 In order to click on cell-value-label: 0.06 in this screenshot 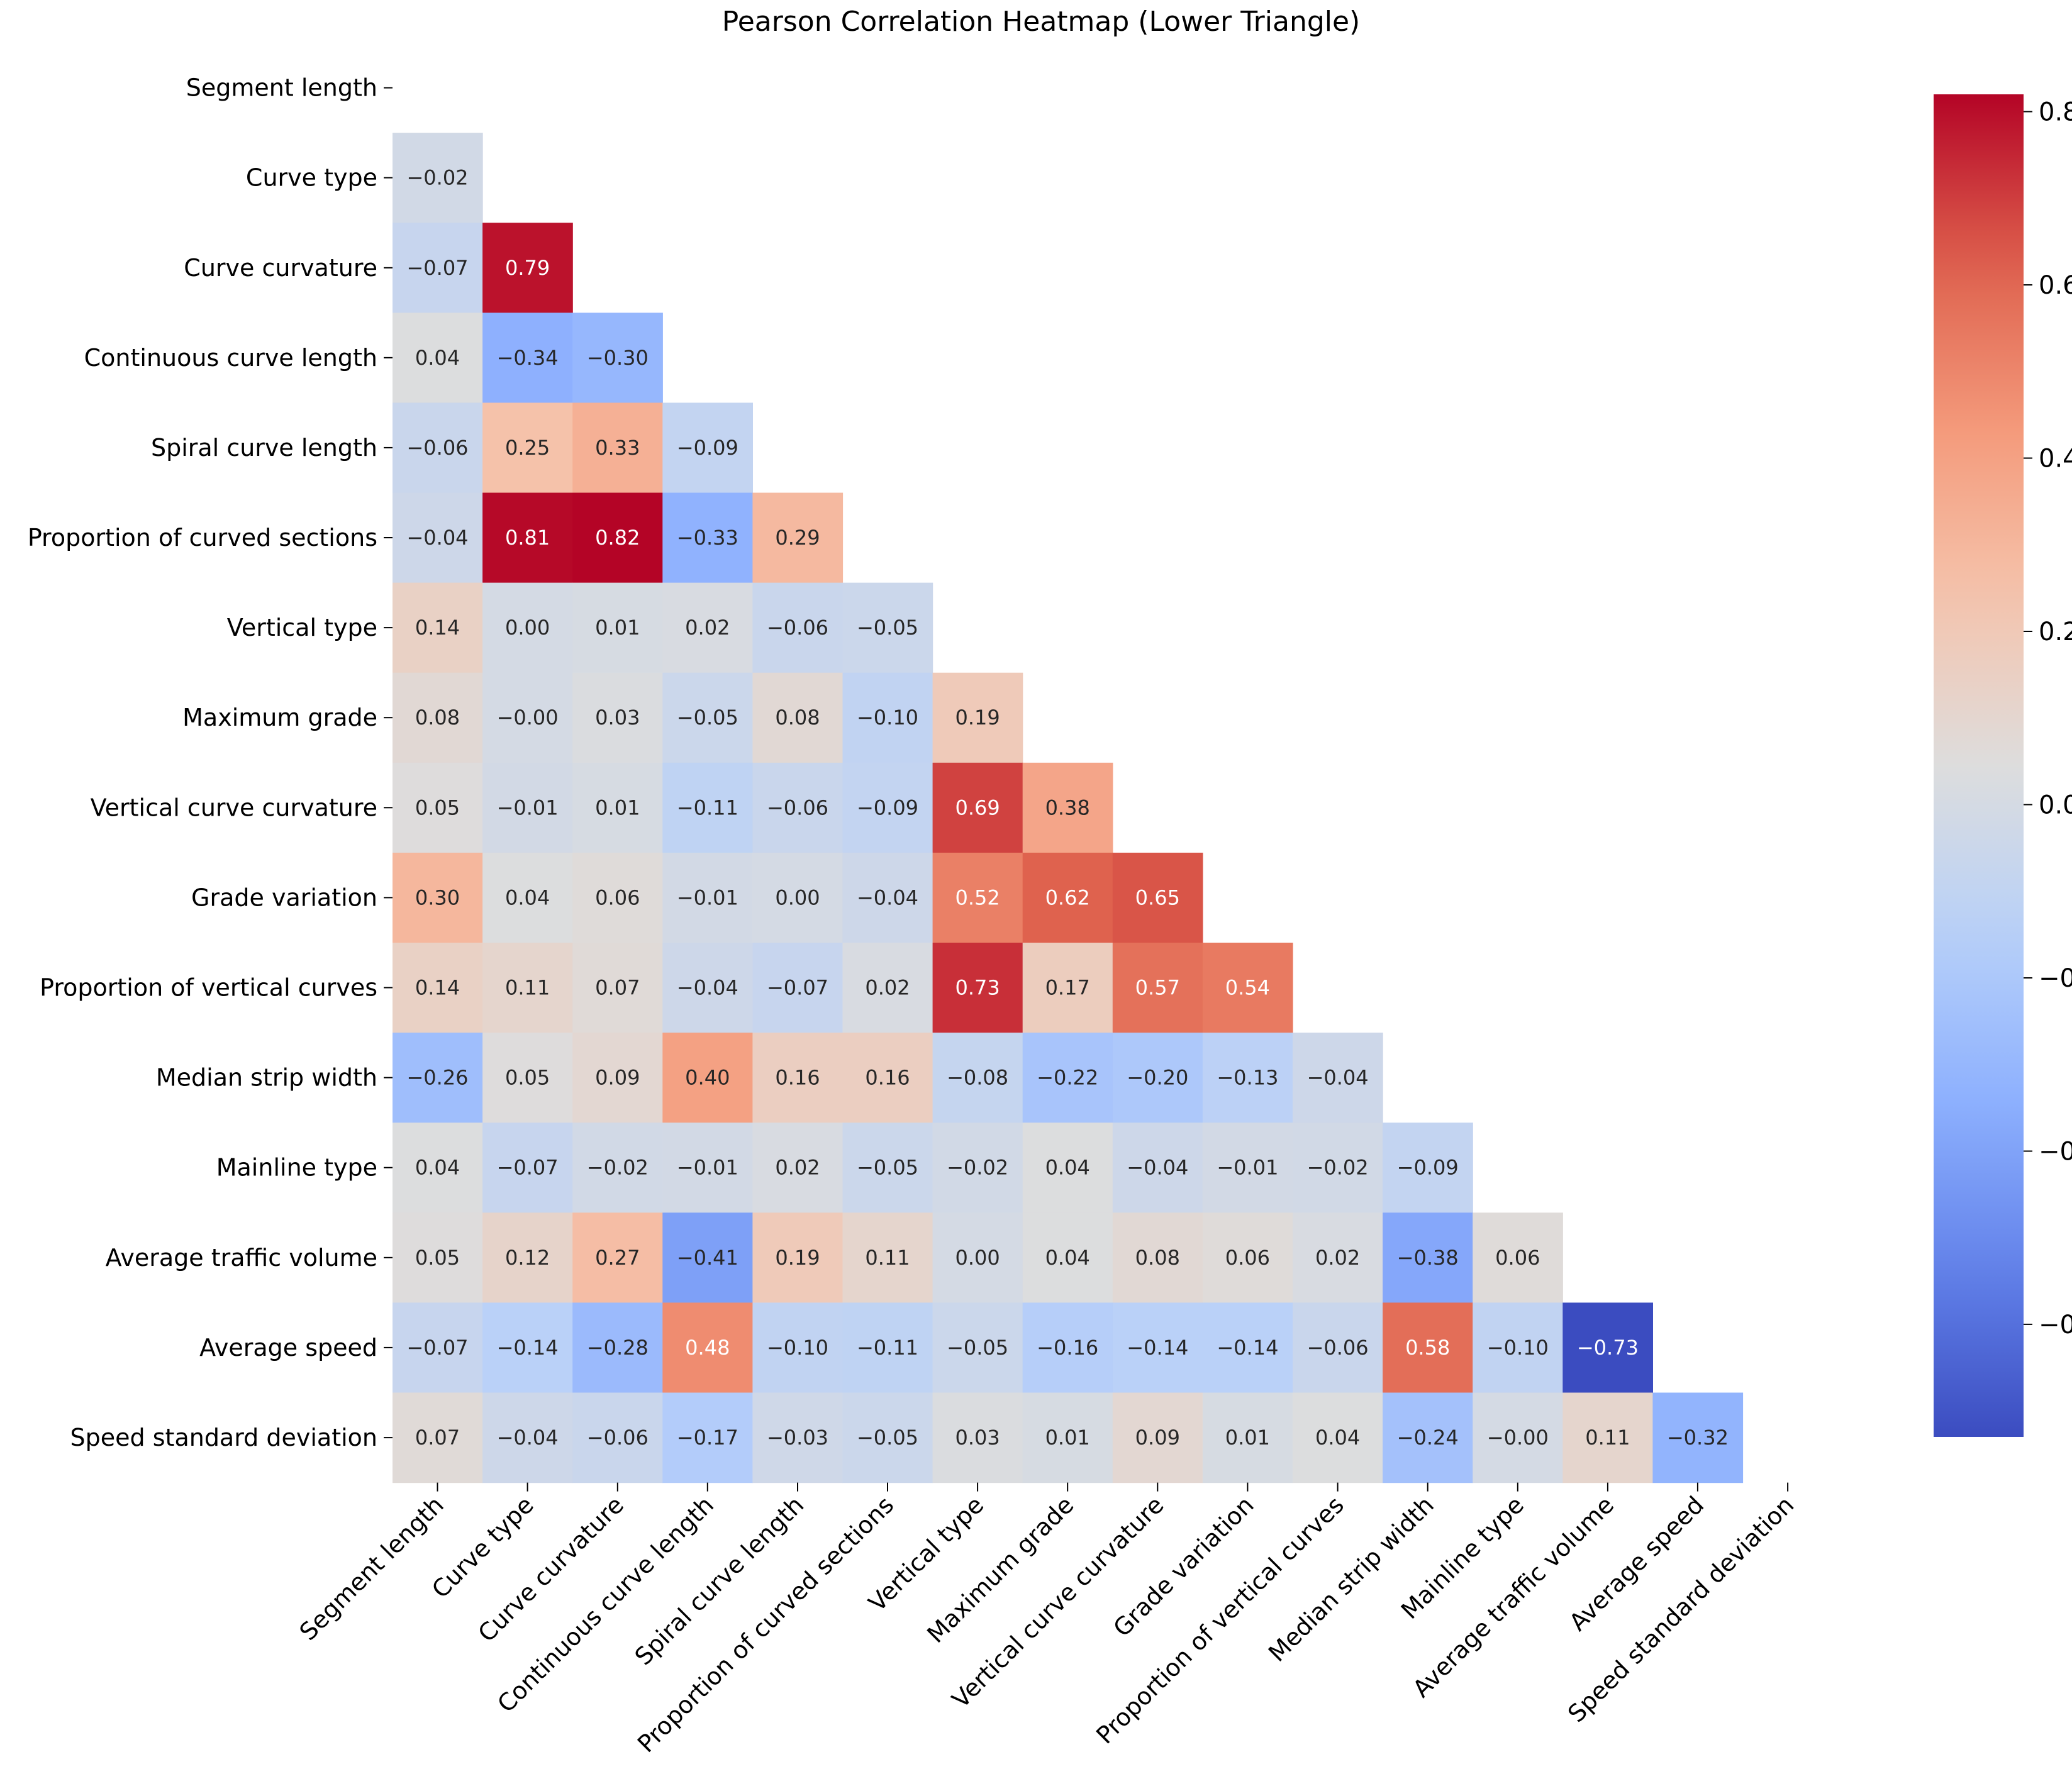, I will do `click(617, 897)`.